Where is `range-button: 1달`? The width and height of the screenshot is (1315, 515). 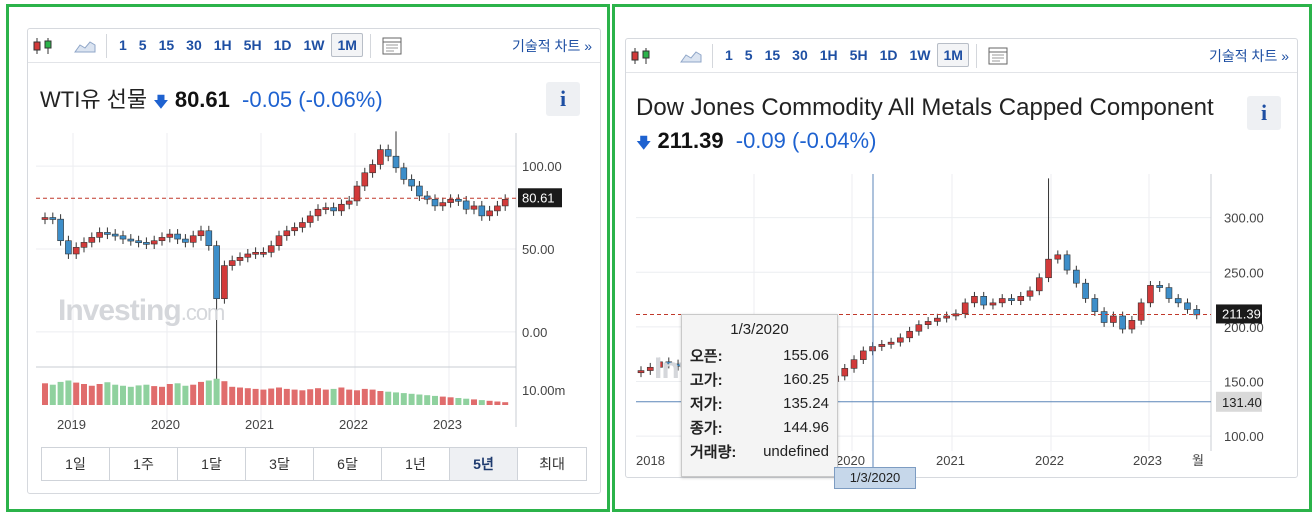
range-button: 1달 is located at coordinates (212, 464).